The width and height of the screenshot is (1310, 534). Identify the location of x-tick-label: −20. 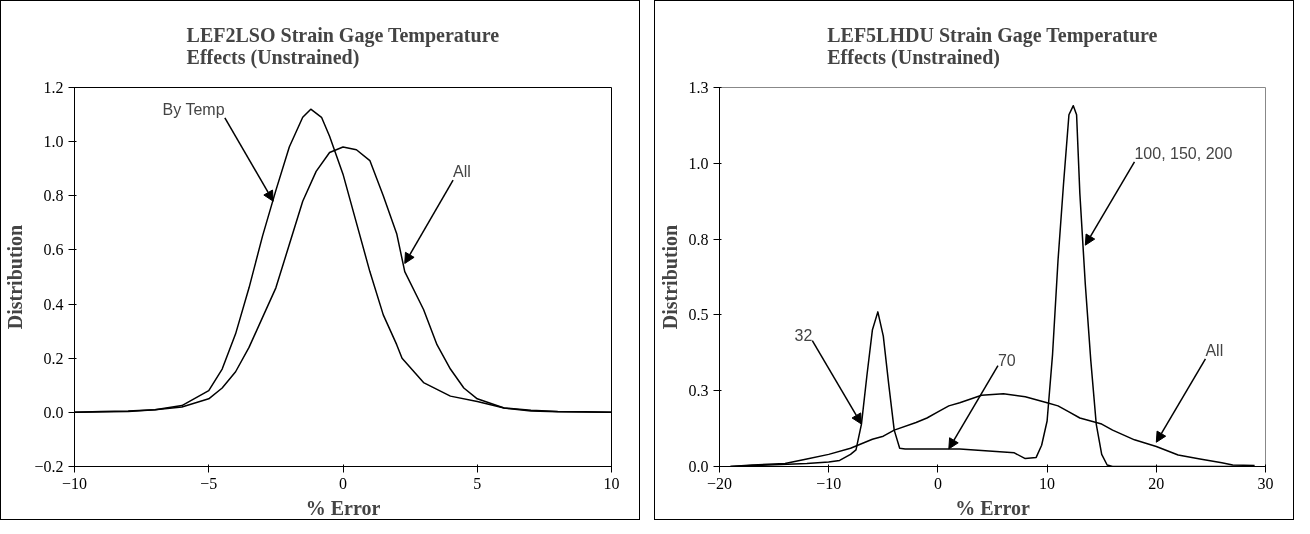
(719, 483).